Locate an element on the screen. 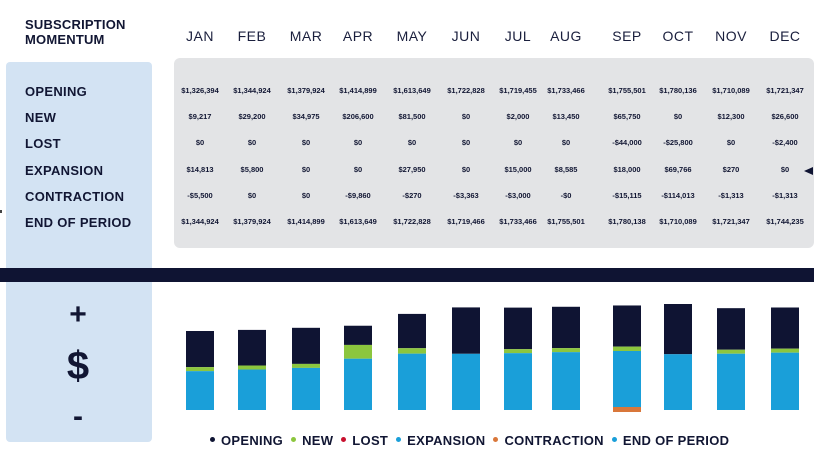 The image size is (814, 471). bar-expansion-aug is located at coordinates (566, 381).